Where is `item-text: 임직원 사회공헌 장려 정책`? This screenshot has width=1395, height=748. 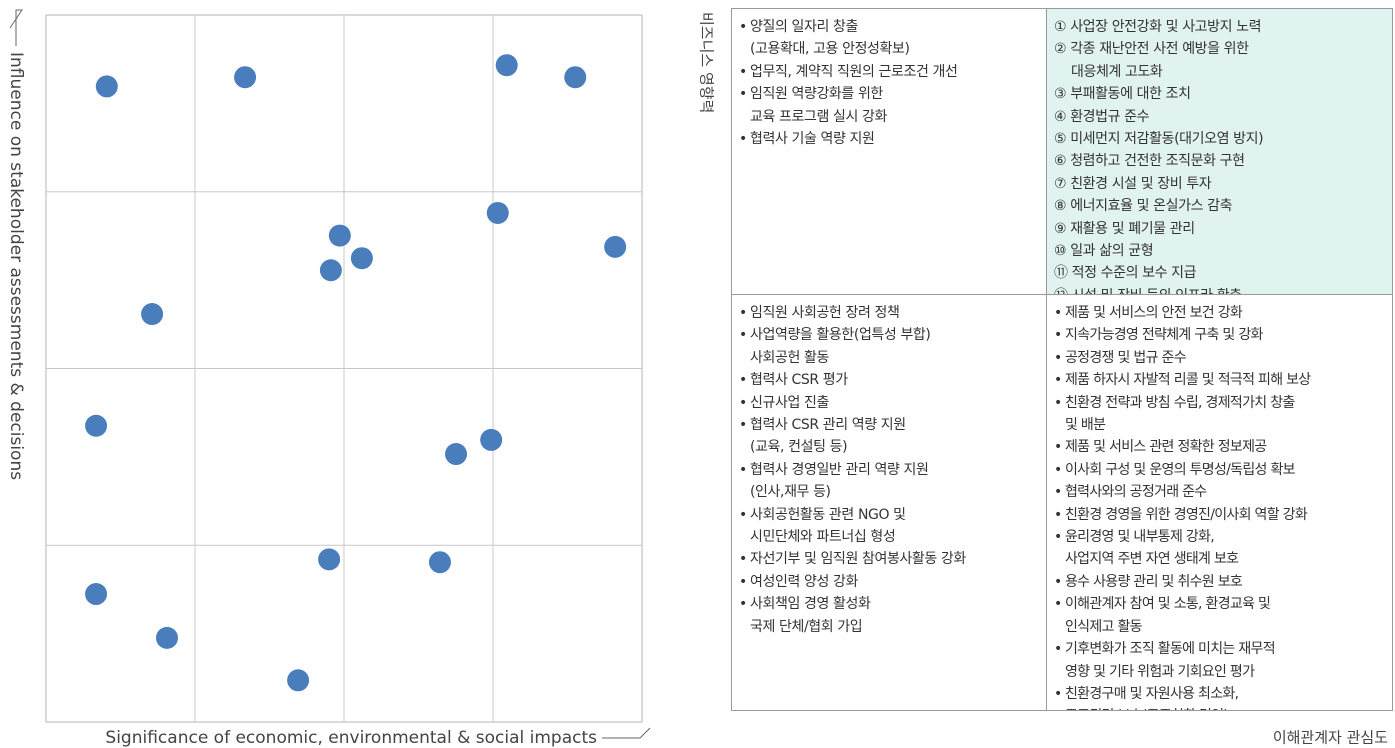
item-text: 임직원 사회공헌 장려 정책 is located at coordinates (889, 313).